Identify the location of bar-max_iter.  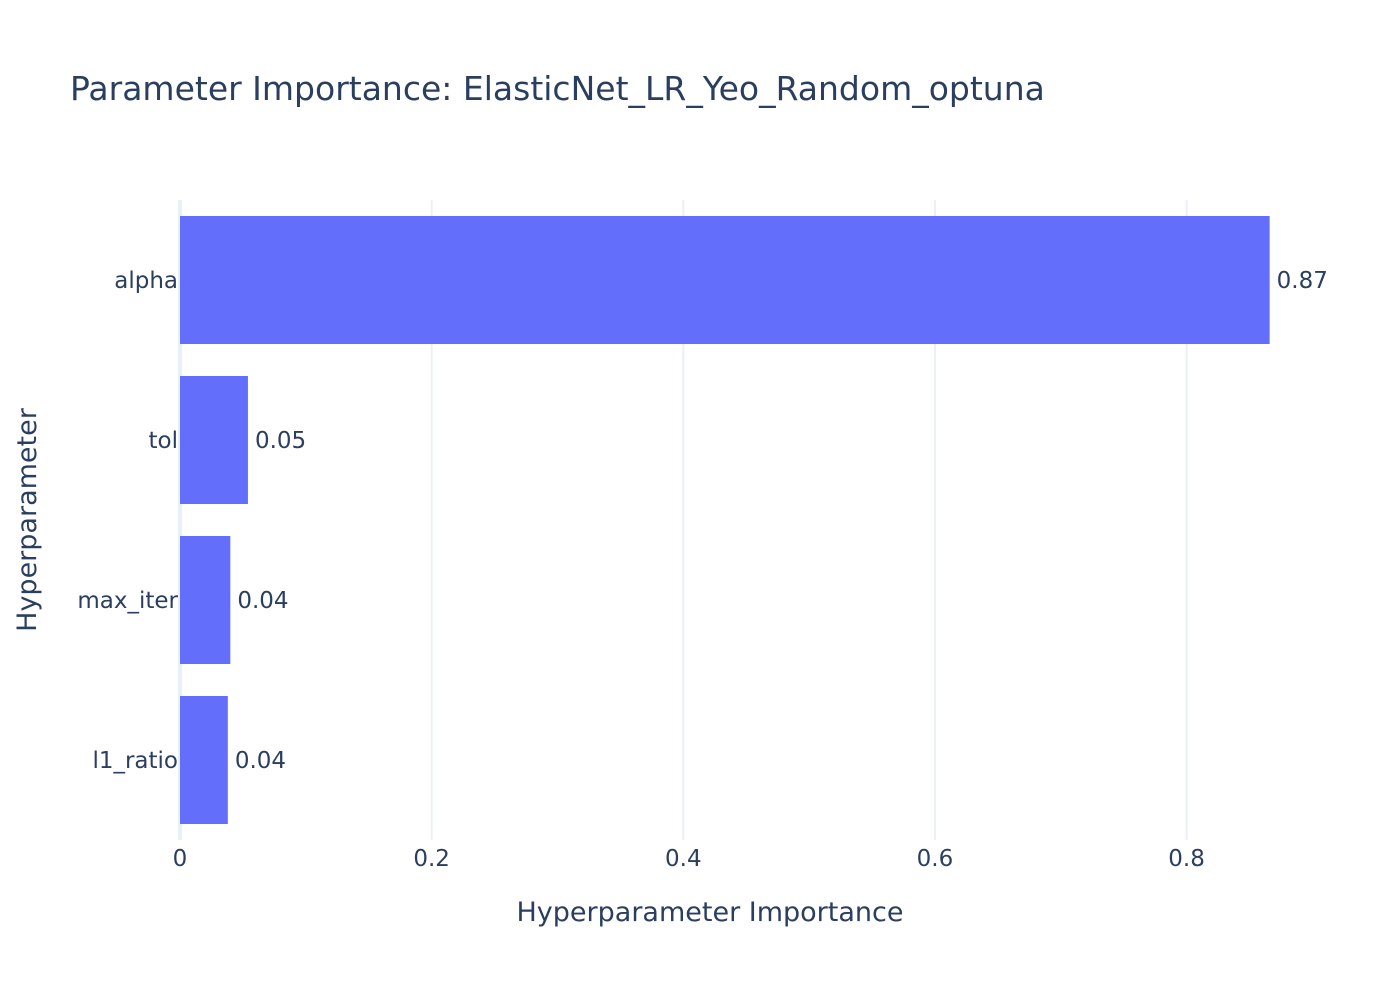
(205, 600).